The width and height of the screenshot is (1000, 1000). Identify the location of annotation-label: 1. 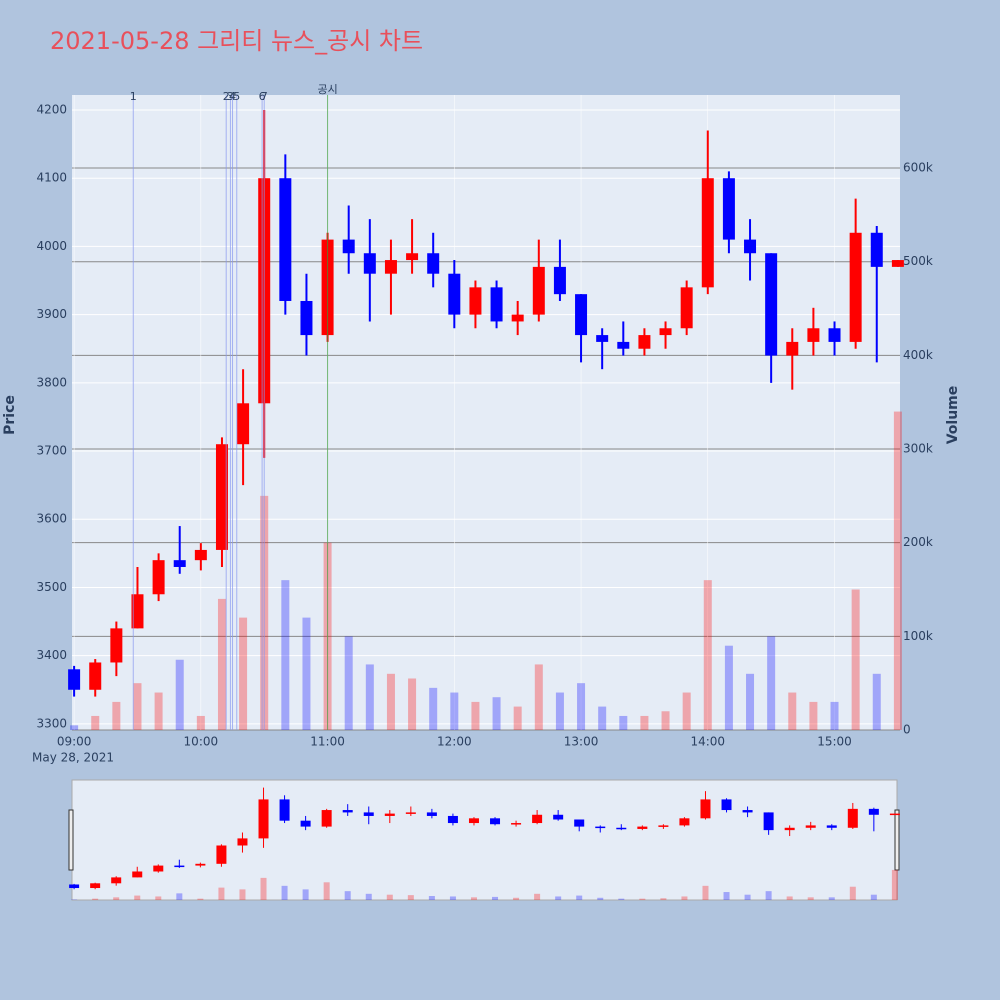
(133, 96).